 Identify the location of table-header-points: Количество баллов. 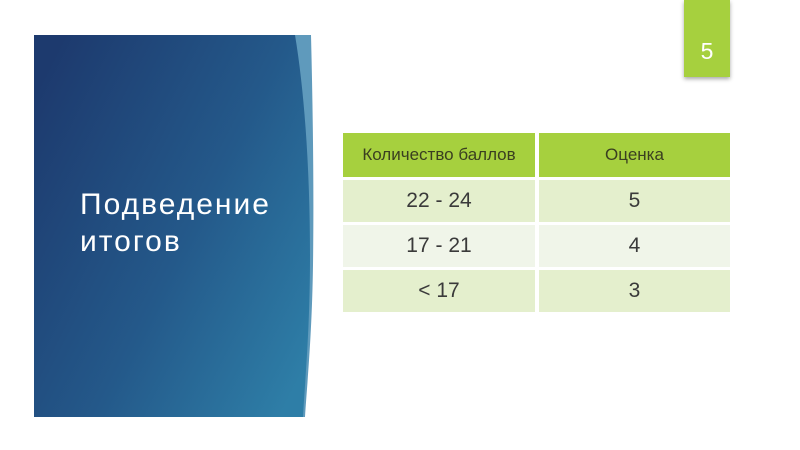
(439, 155).